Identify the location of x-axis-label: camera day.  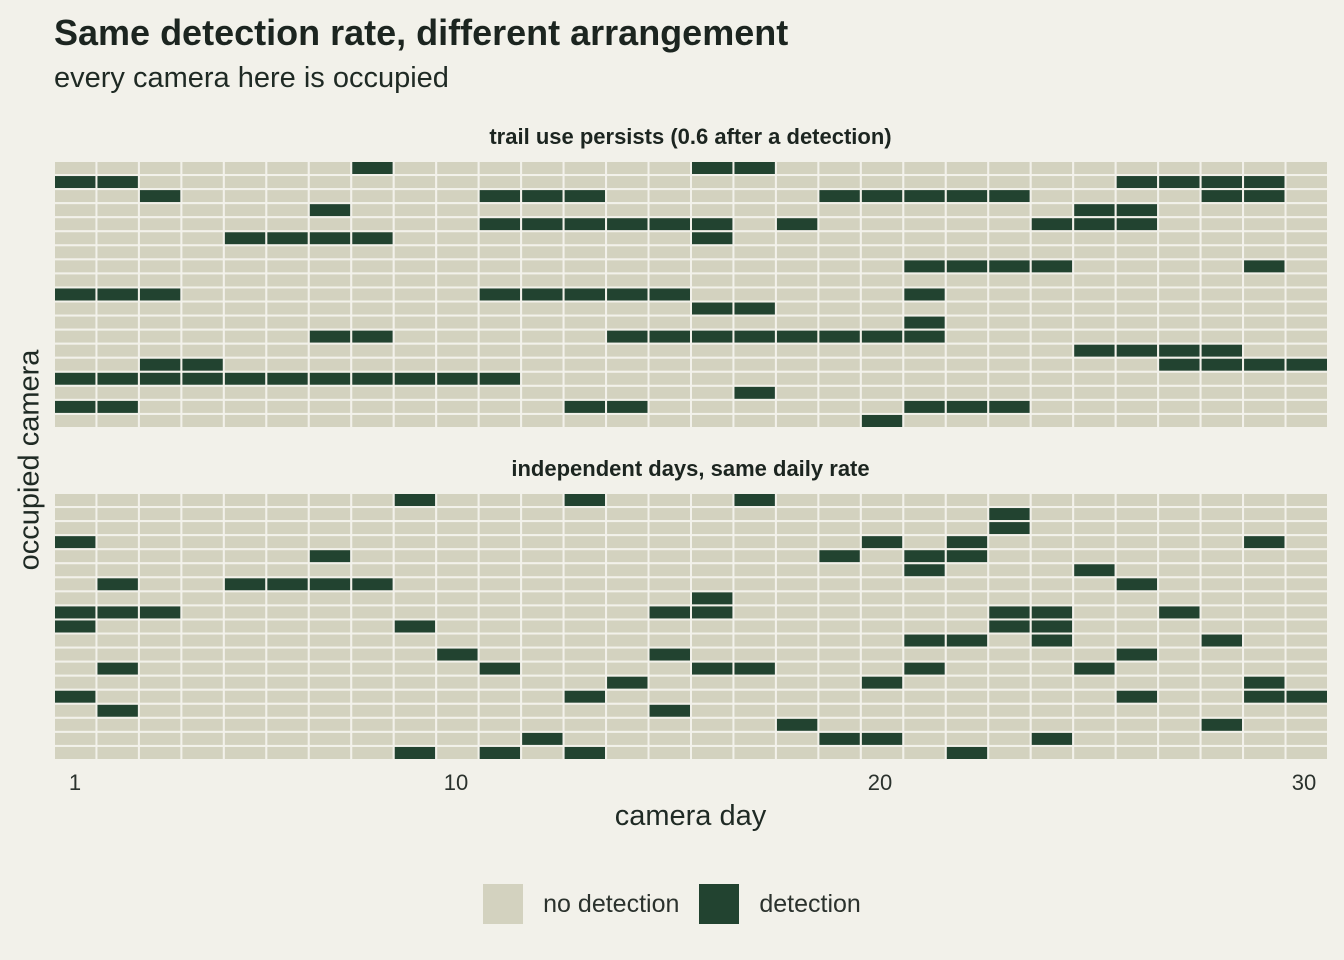
(690, 816).